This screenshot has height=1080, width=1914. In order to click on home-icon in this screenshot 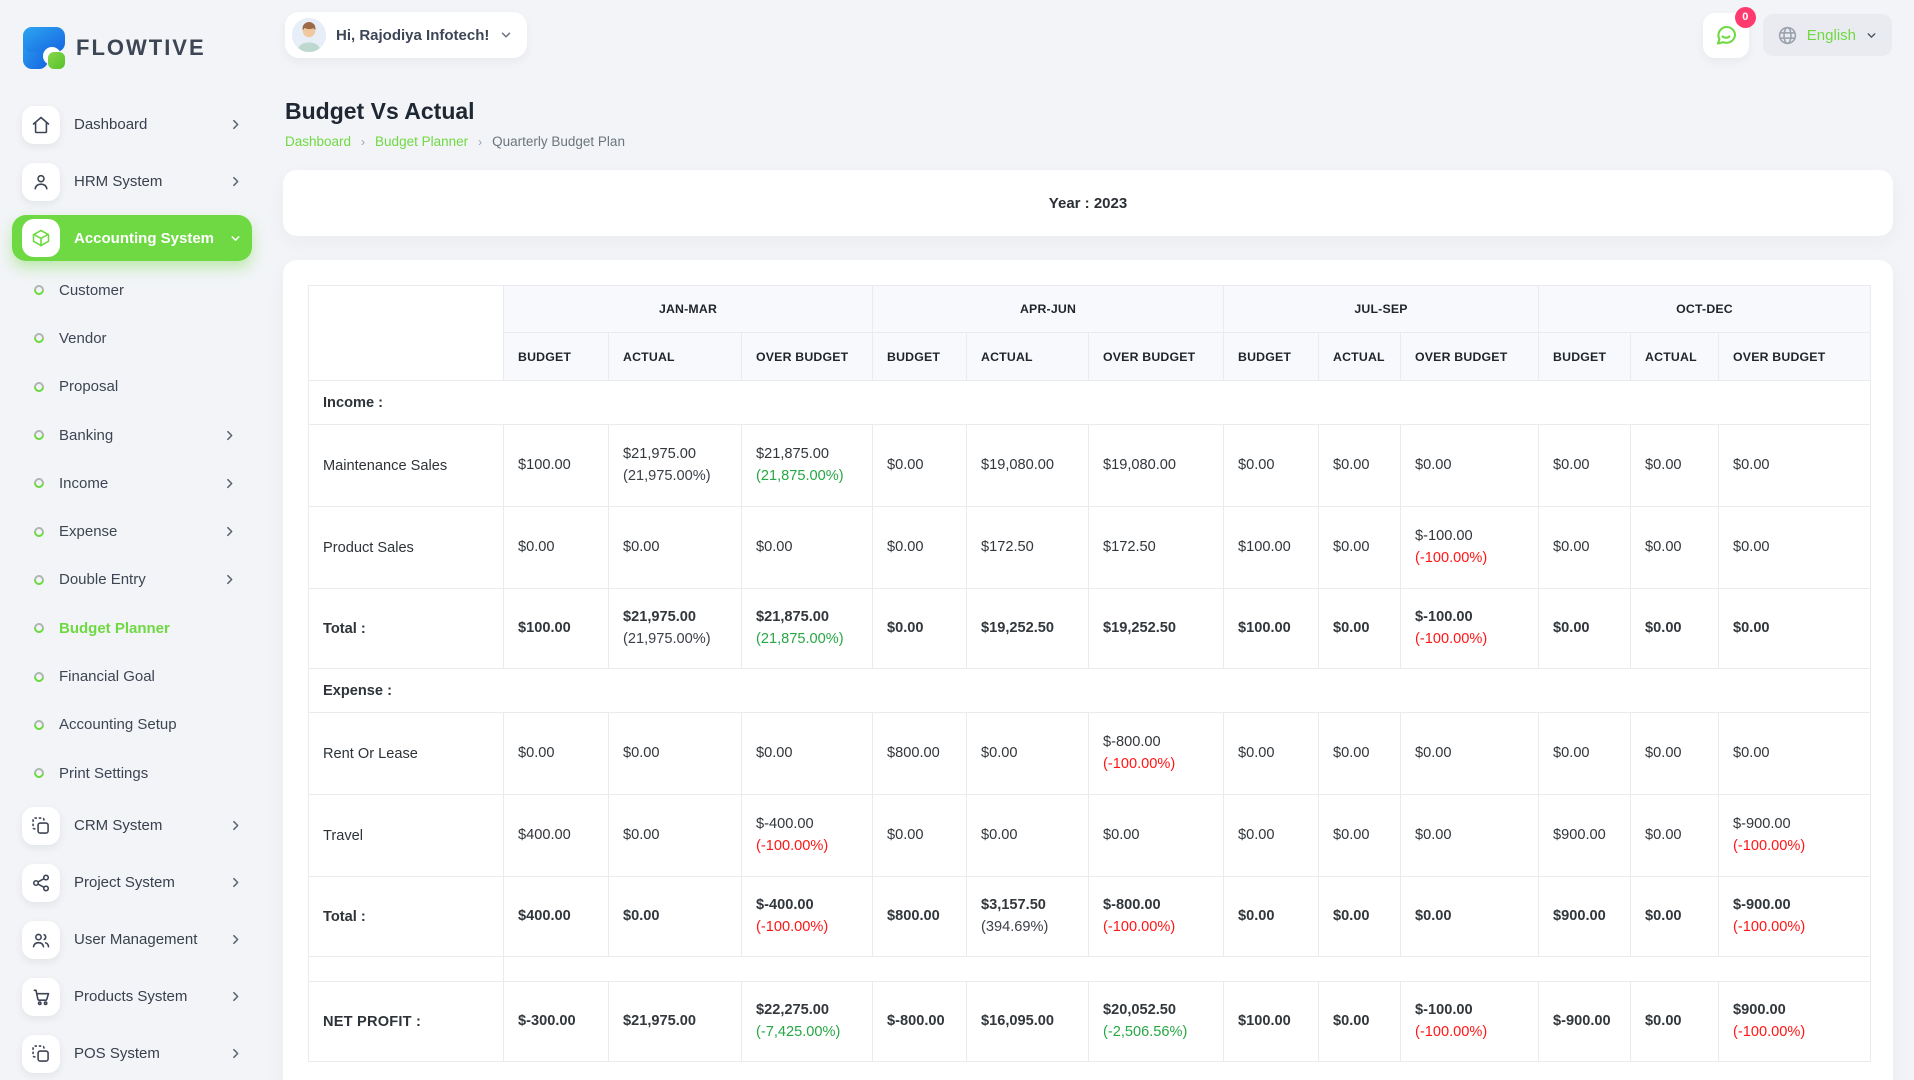, I will do `click(41, 124)`.